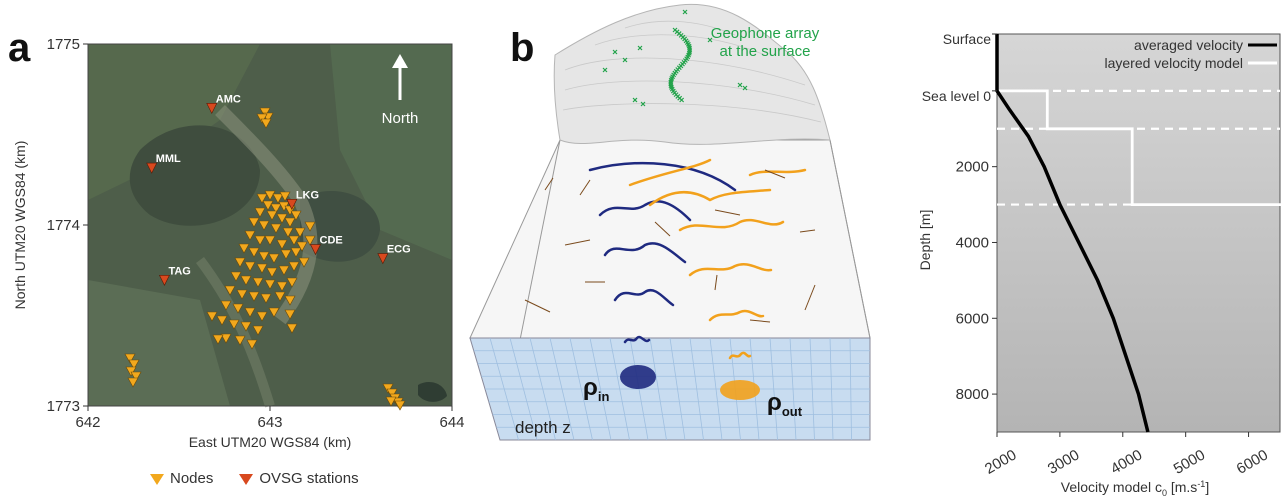 The width and height of the screenshot is (1288, 500). I want to click on volume-body, so click(670, 239).